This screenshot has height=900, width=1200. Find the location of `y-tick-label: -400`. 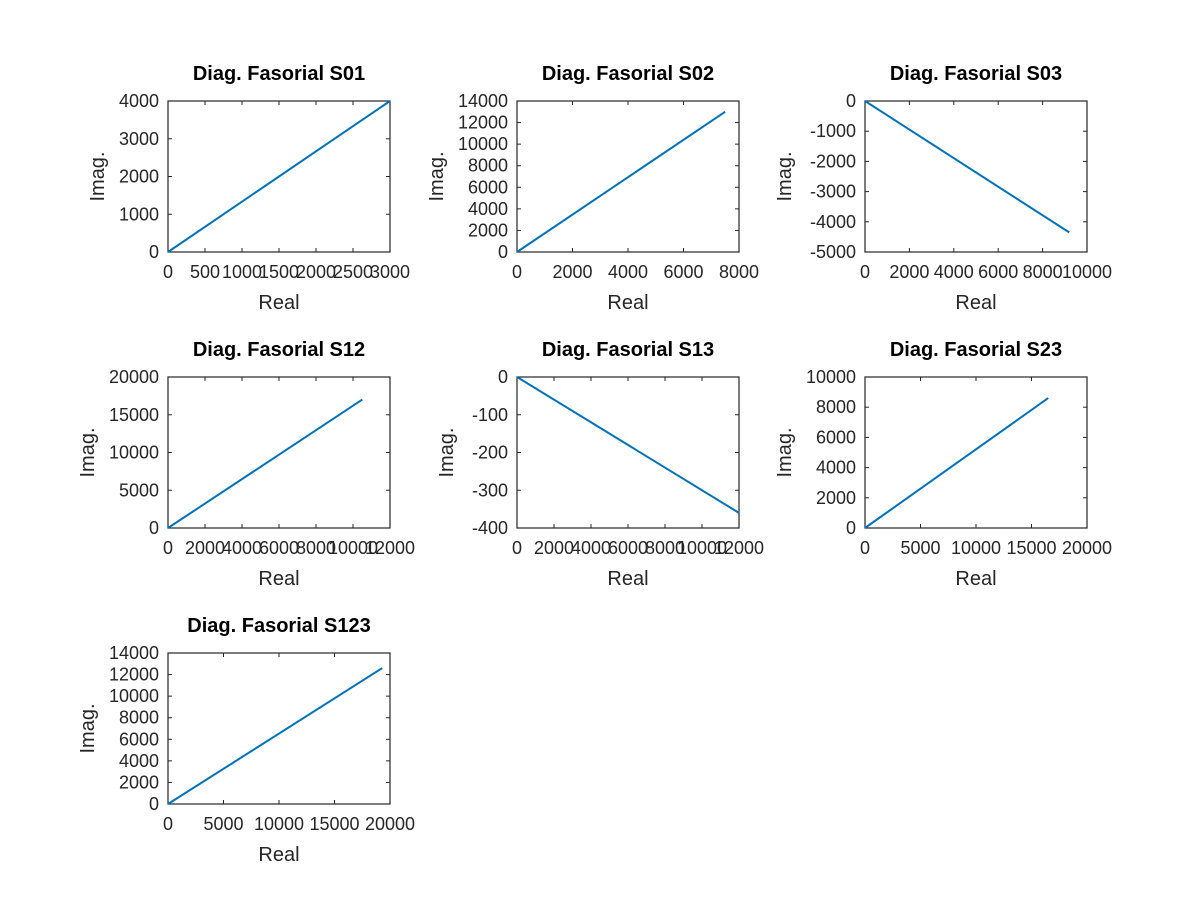

y-tick-label: -400 is located at coordinates (490, 528).